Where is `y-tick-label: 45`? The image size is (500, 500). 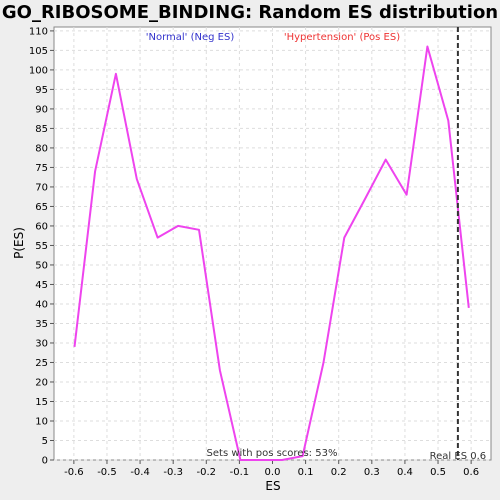 y-tick-label: 45 is located at coordinates (41, 285).